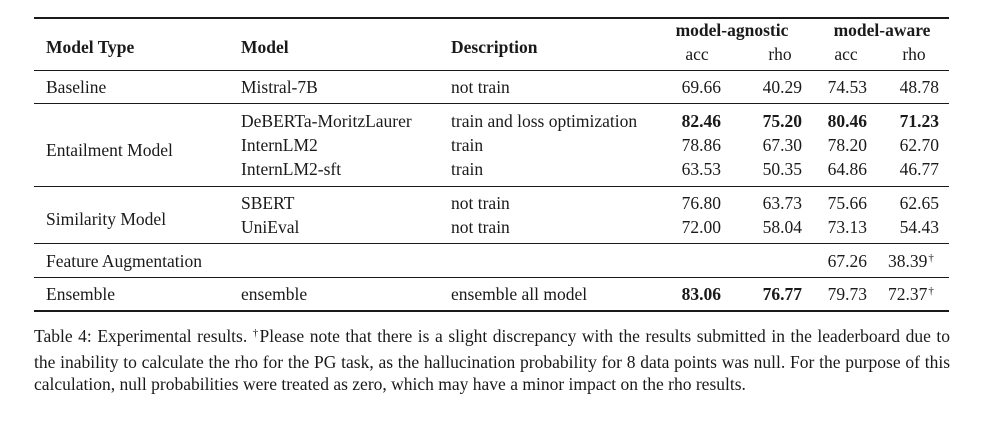 This screenshot has height=442, width=982. I want to click on row-internlm2-sft-desc: train, so click(467, 169).